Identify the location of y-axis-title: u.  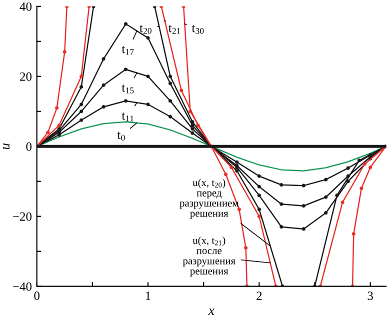
(6, 146).